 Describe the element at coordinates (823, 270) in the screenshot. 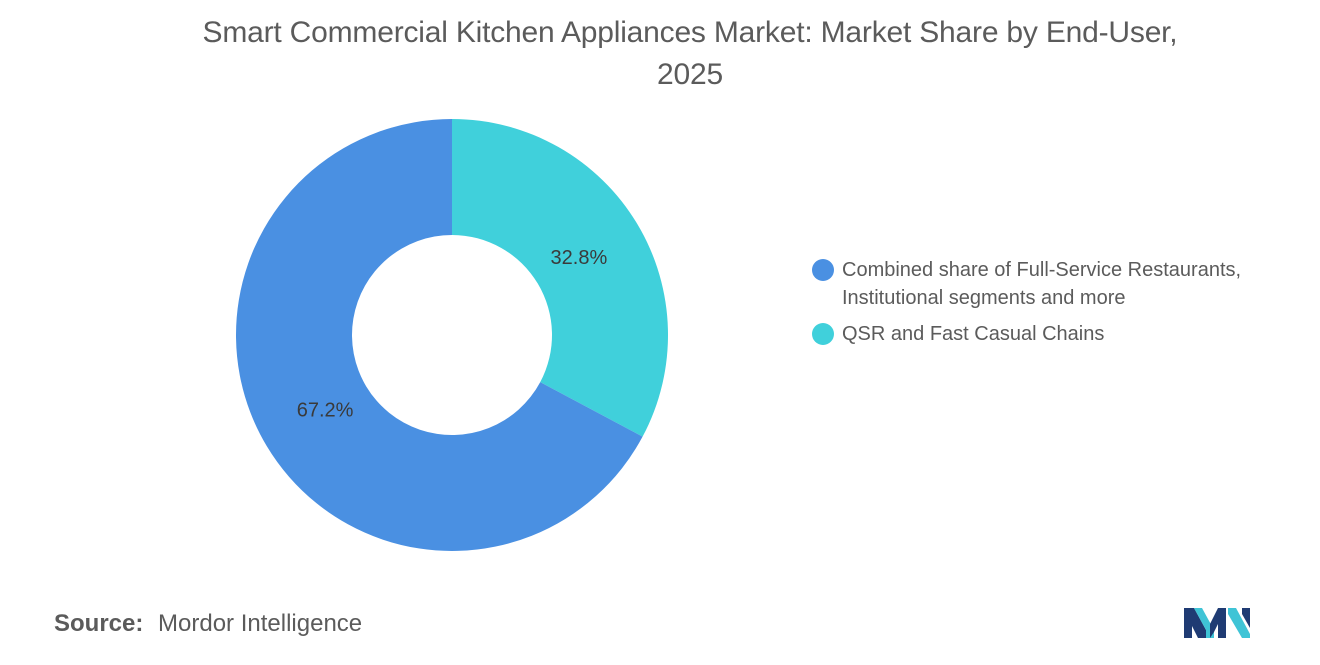

I see `legend-swatch-full-service` at that location.